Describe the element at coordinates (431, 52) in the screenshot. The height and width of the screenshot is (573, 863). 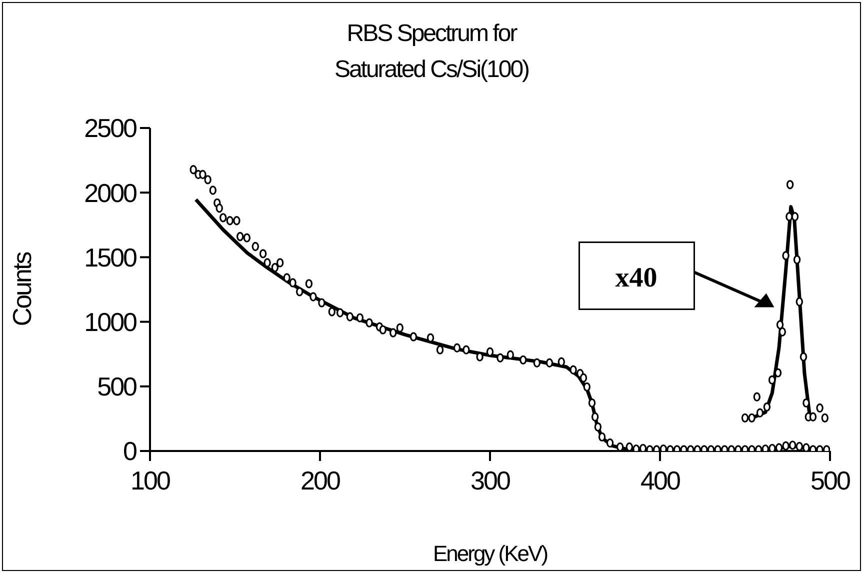
I see `chart-title: RBS Spectrum for Saturated Cs/Si(100)` at that location.